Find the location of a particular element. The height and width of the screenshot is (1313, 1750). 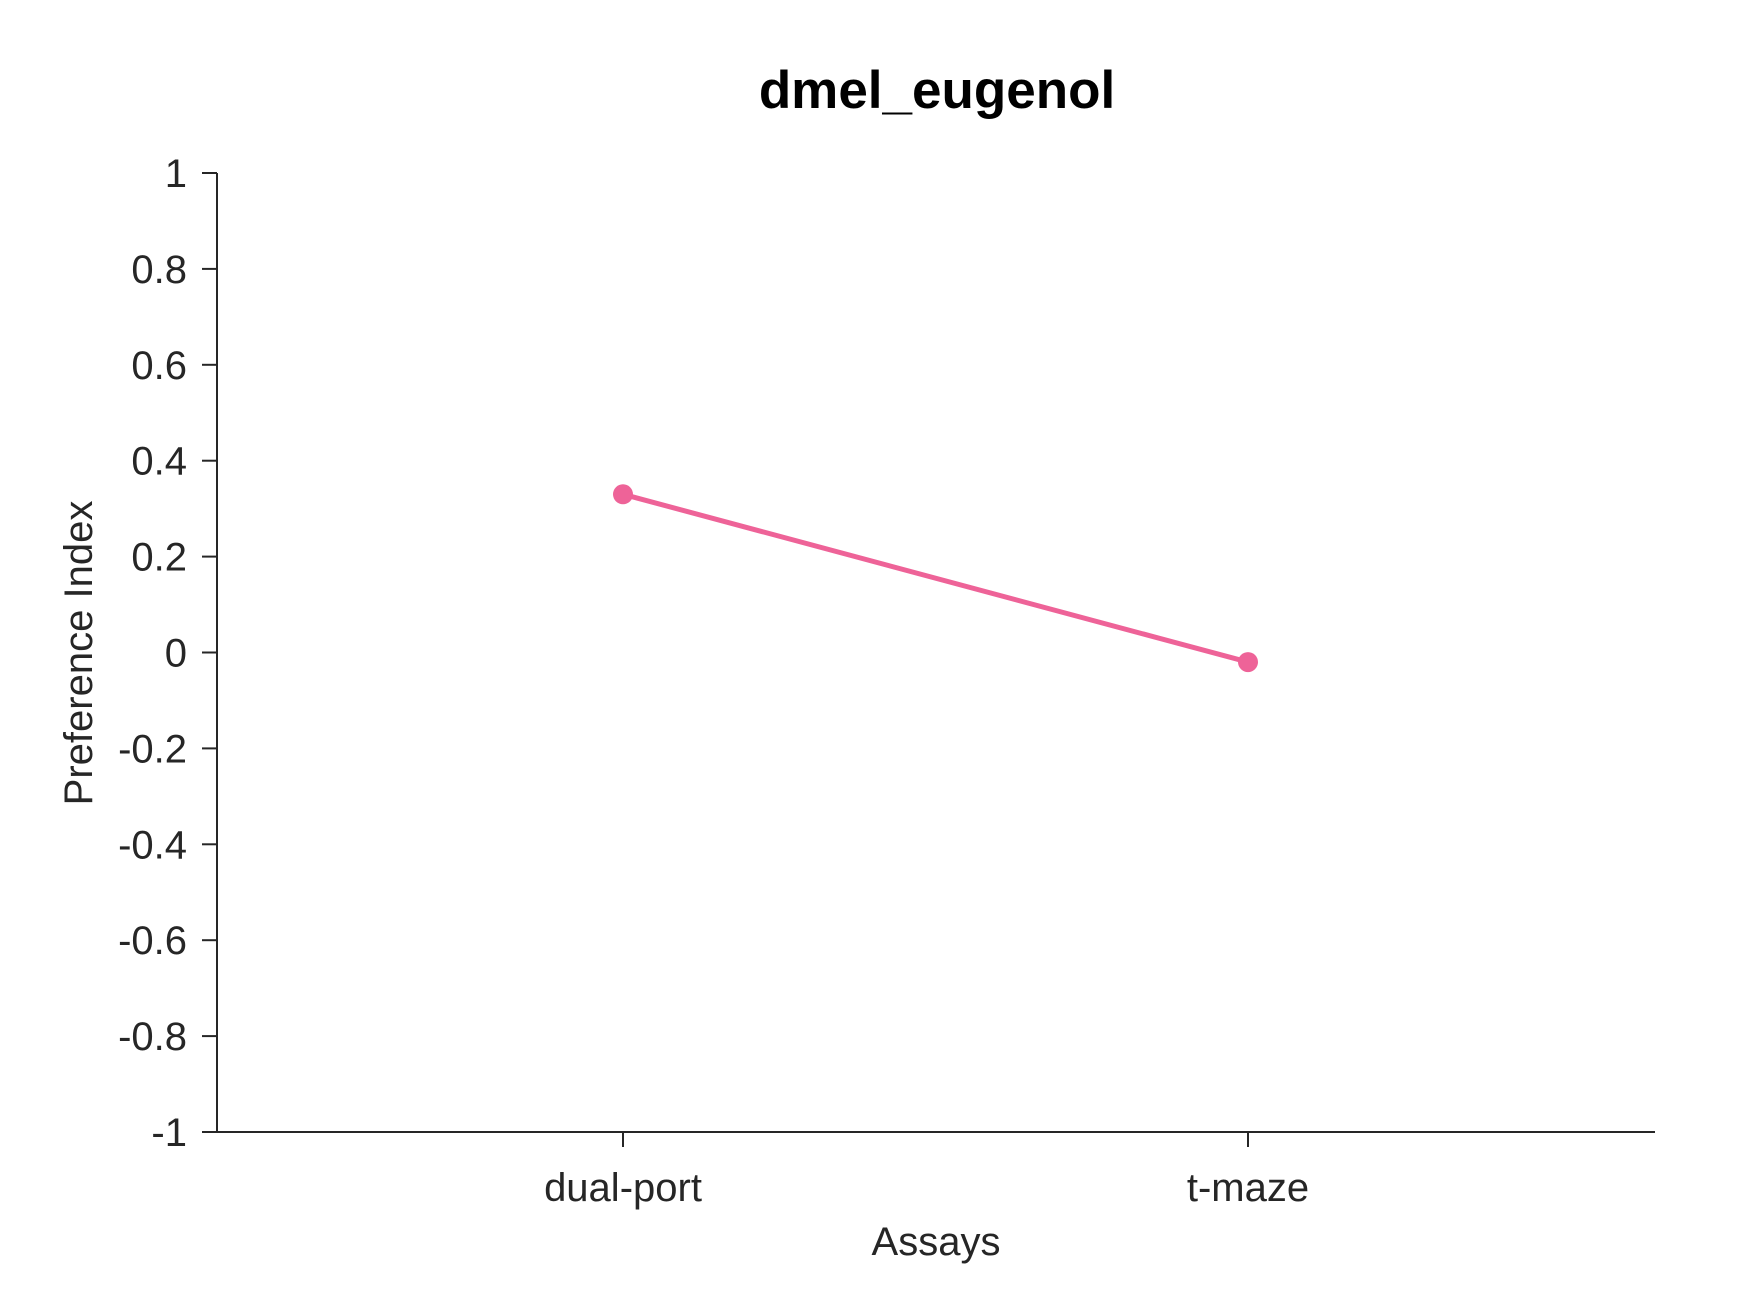

y-axis-label: Preference Index is located at coordinates (79, 653).